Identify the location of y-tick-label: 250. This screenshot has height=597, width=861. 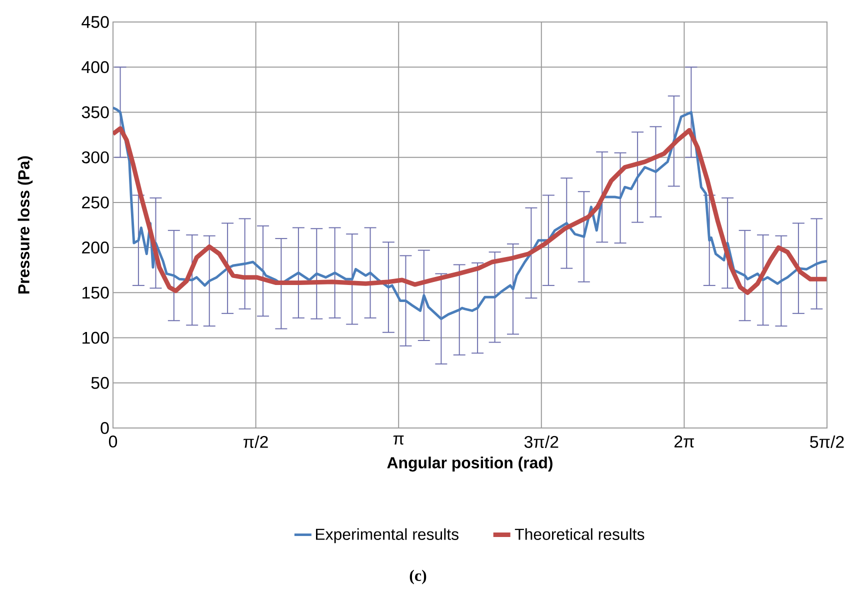
(95, 202).